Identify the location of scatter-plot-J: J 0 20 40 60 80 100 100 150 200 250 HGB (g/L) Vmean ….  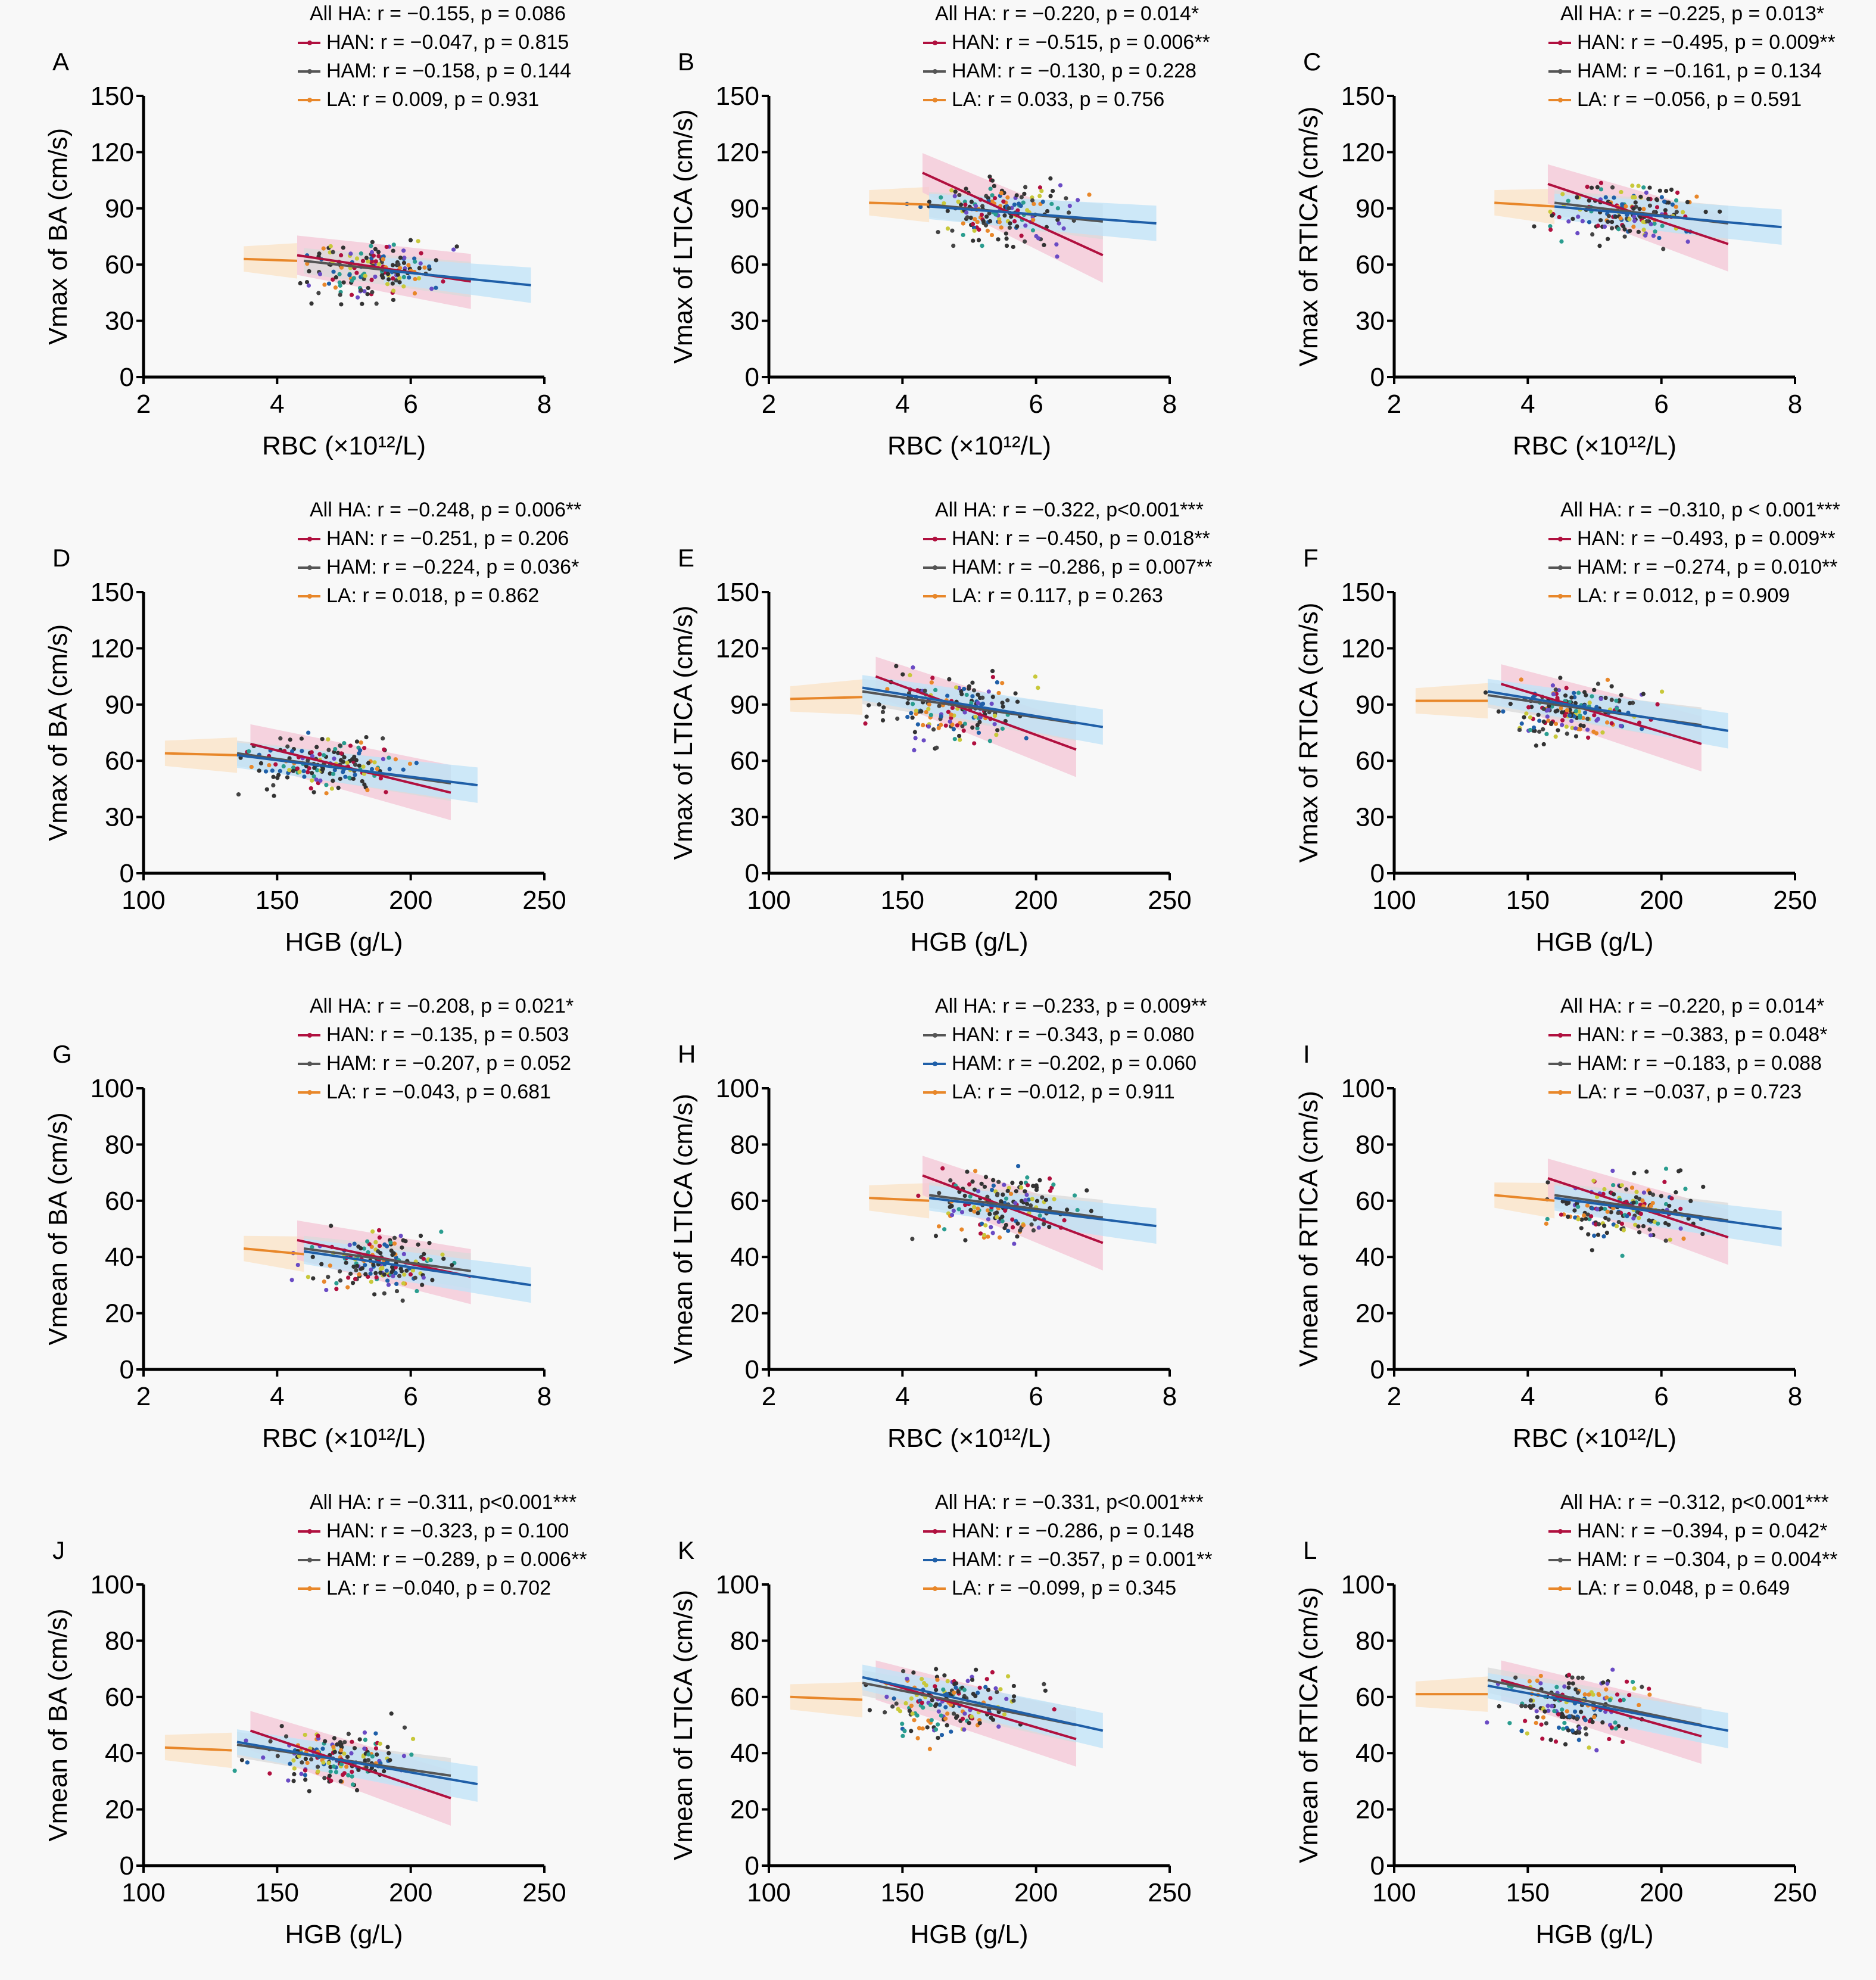
(315, 1720).